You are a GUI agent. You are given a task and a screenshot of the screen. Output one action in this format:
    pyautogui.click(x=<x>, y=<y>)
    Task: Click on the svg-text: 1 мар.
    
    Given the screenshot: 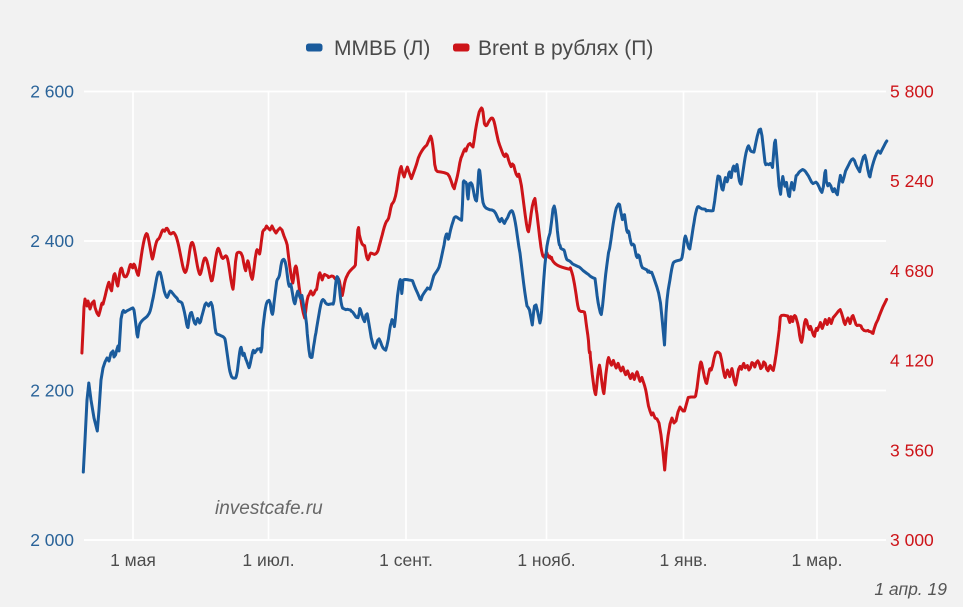 What is the action you would take?
    pyautogui.click(x=817, y=560)
    